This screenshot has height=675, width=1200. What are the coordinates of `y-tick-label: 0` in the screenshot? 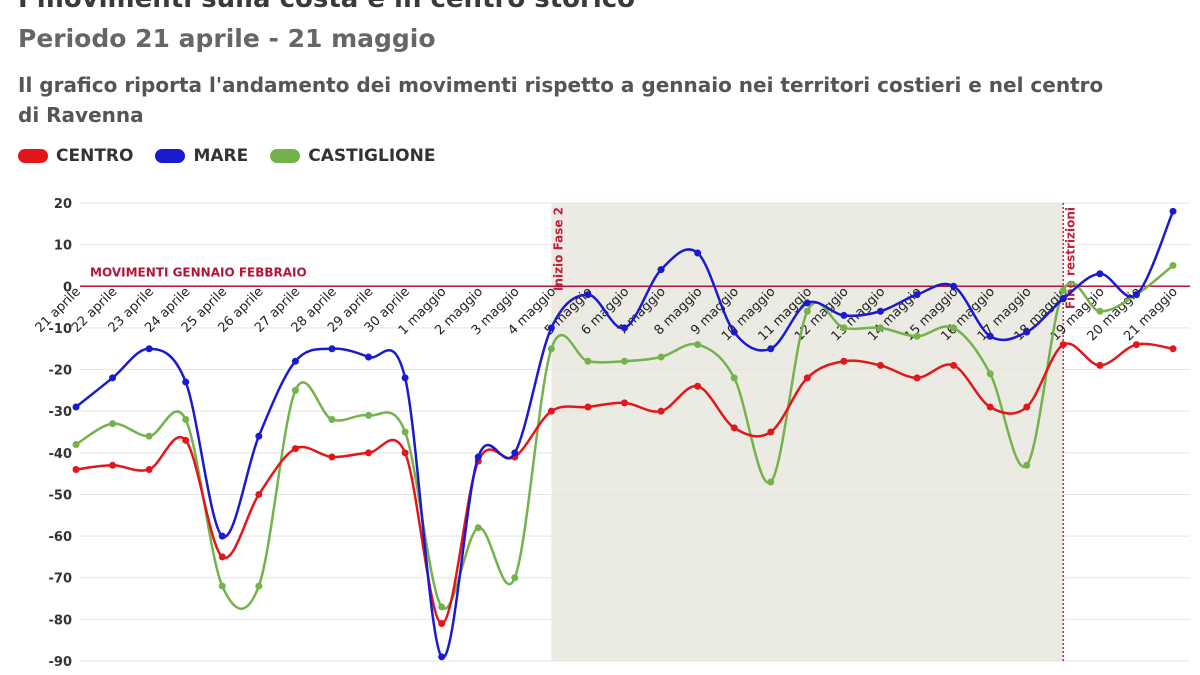 It's located at (67, 287).